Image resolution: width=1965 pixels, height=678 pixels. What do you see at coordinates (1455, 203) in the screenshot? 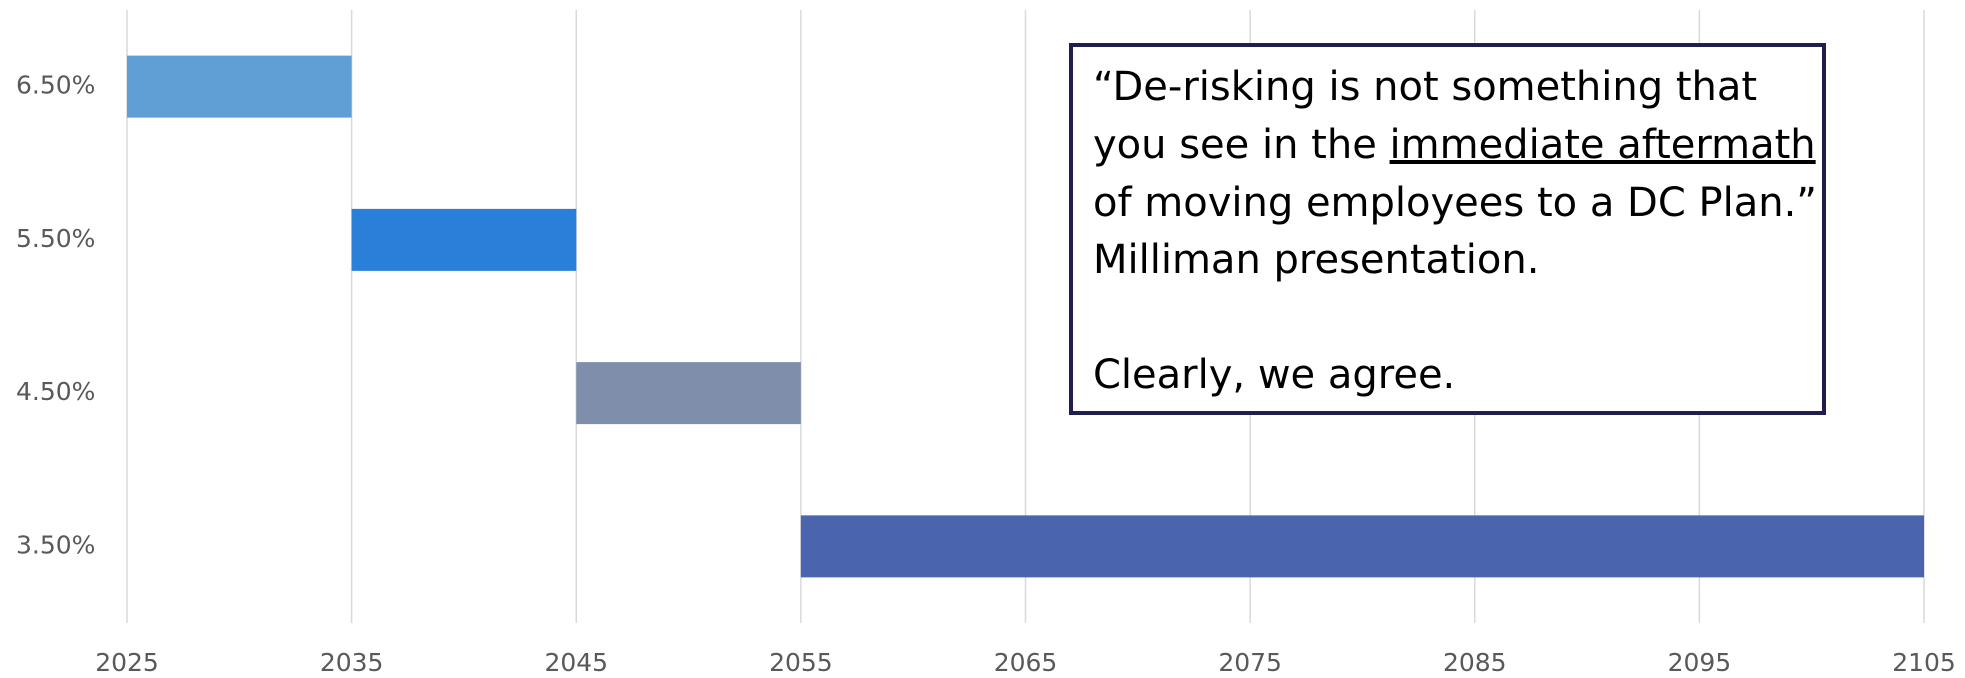
I see `annotation-line: of moving employees to a DC Plan.”` at bounding box center [1455, 203].